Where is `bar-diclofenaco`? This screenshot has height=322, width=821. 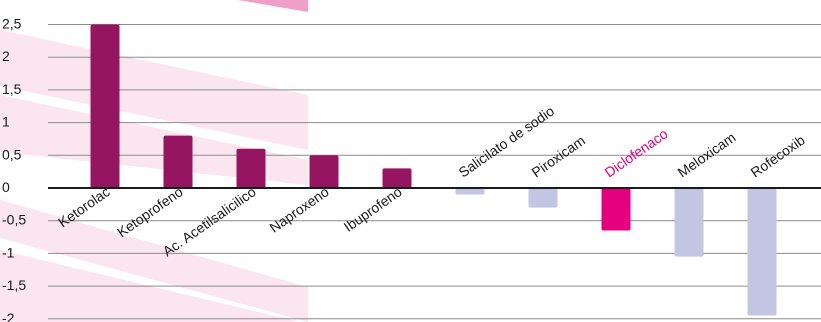
bar-diclofenaco is located at coordinates (616, 209).